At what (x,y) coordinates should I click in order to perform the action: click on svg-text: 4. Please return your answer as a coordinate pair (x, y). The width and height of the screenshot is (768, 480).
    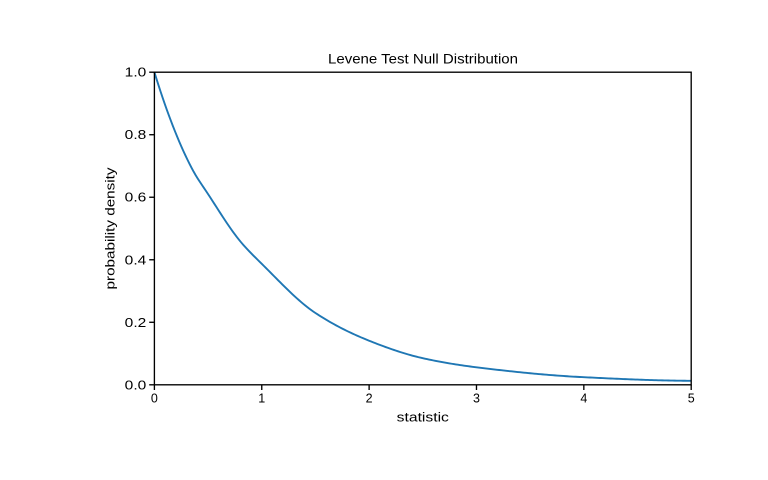
    Looking at the image, I should click on (583, 399).